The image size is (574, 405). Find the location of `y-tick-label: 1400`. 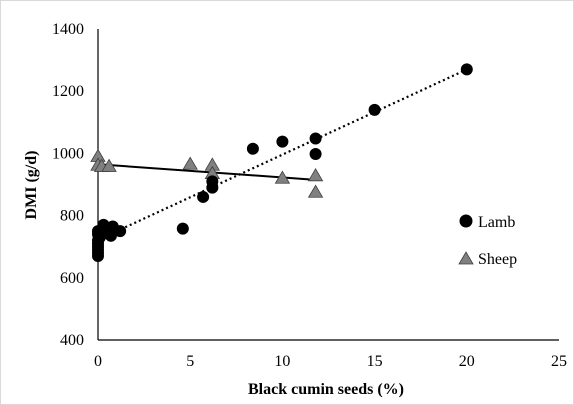

y-tick-label: 1400 is located at coordinates (68, 29).